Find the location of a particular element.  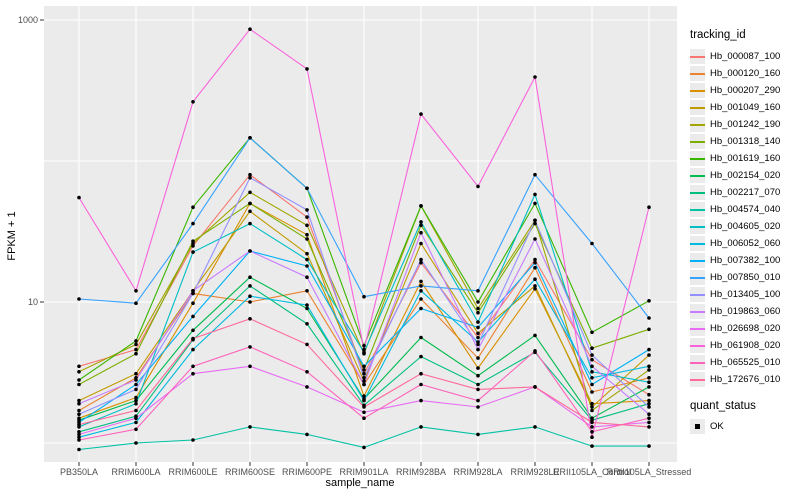

legend-title-quant-status: quant_status is located at coordinates (723, 406).